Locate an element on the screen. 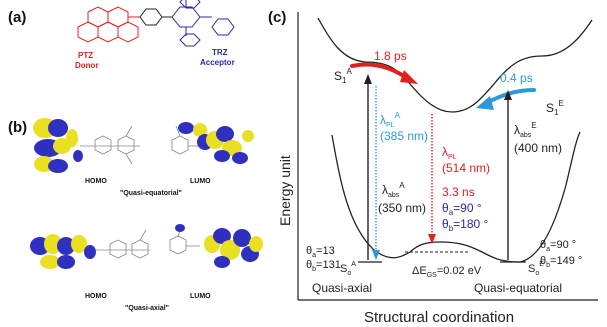  blue-arrowhead is located at coordinates (485, 103).